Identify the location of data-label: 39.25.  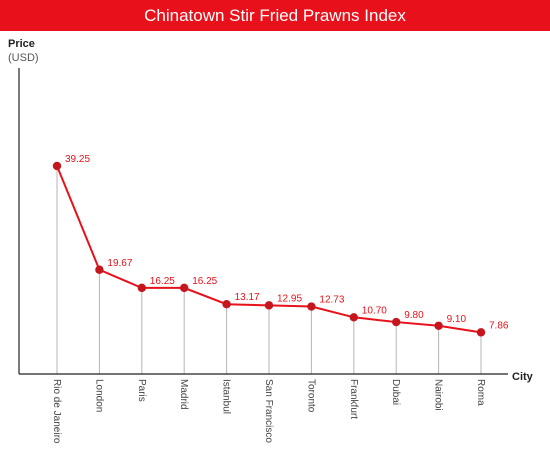
(77, 159).